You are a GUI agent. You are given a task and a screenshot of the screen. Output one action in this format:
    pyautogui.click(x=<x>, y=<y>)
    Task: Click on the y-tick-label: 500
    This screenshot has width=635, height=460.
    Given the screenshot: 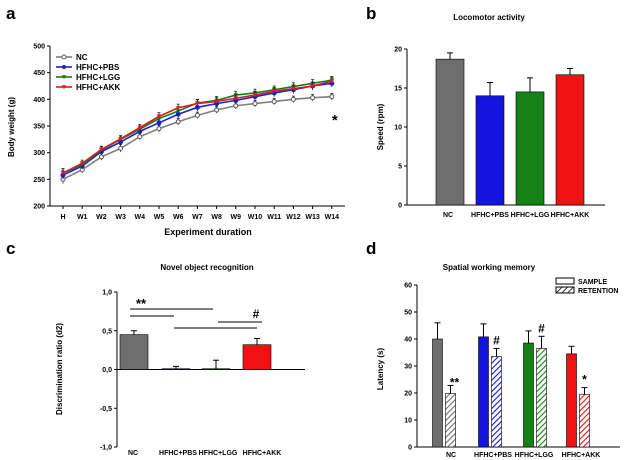 What is the action you would take?
    pyautogui.click(x=39, y=47)
    